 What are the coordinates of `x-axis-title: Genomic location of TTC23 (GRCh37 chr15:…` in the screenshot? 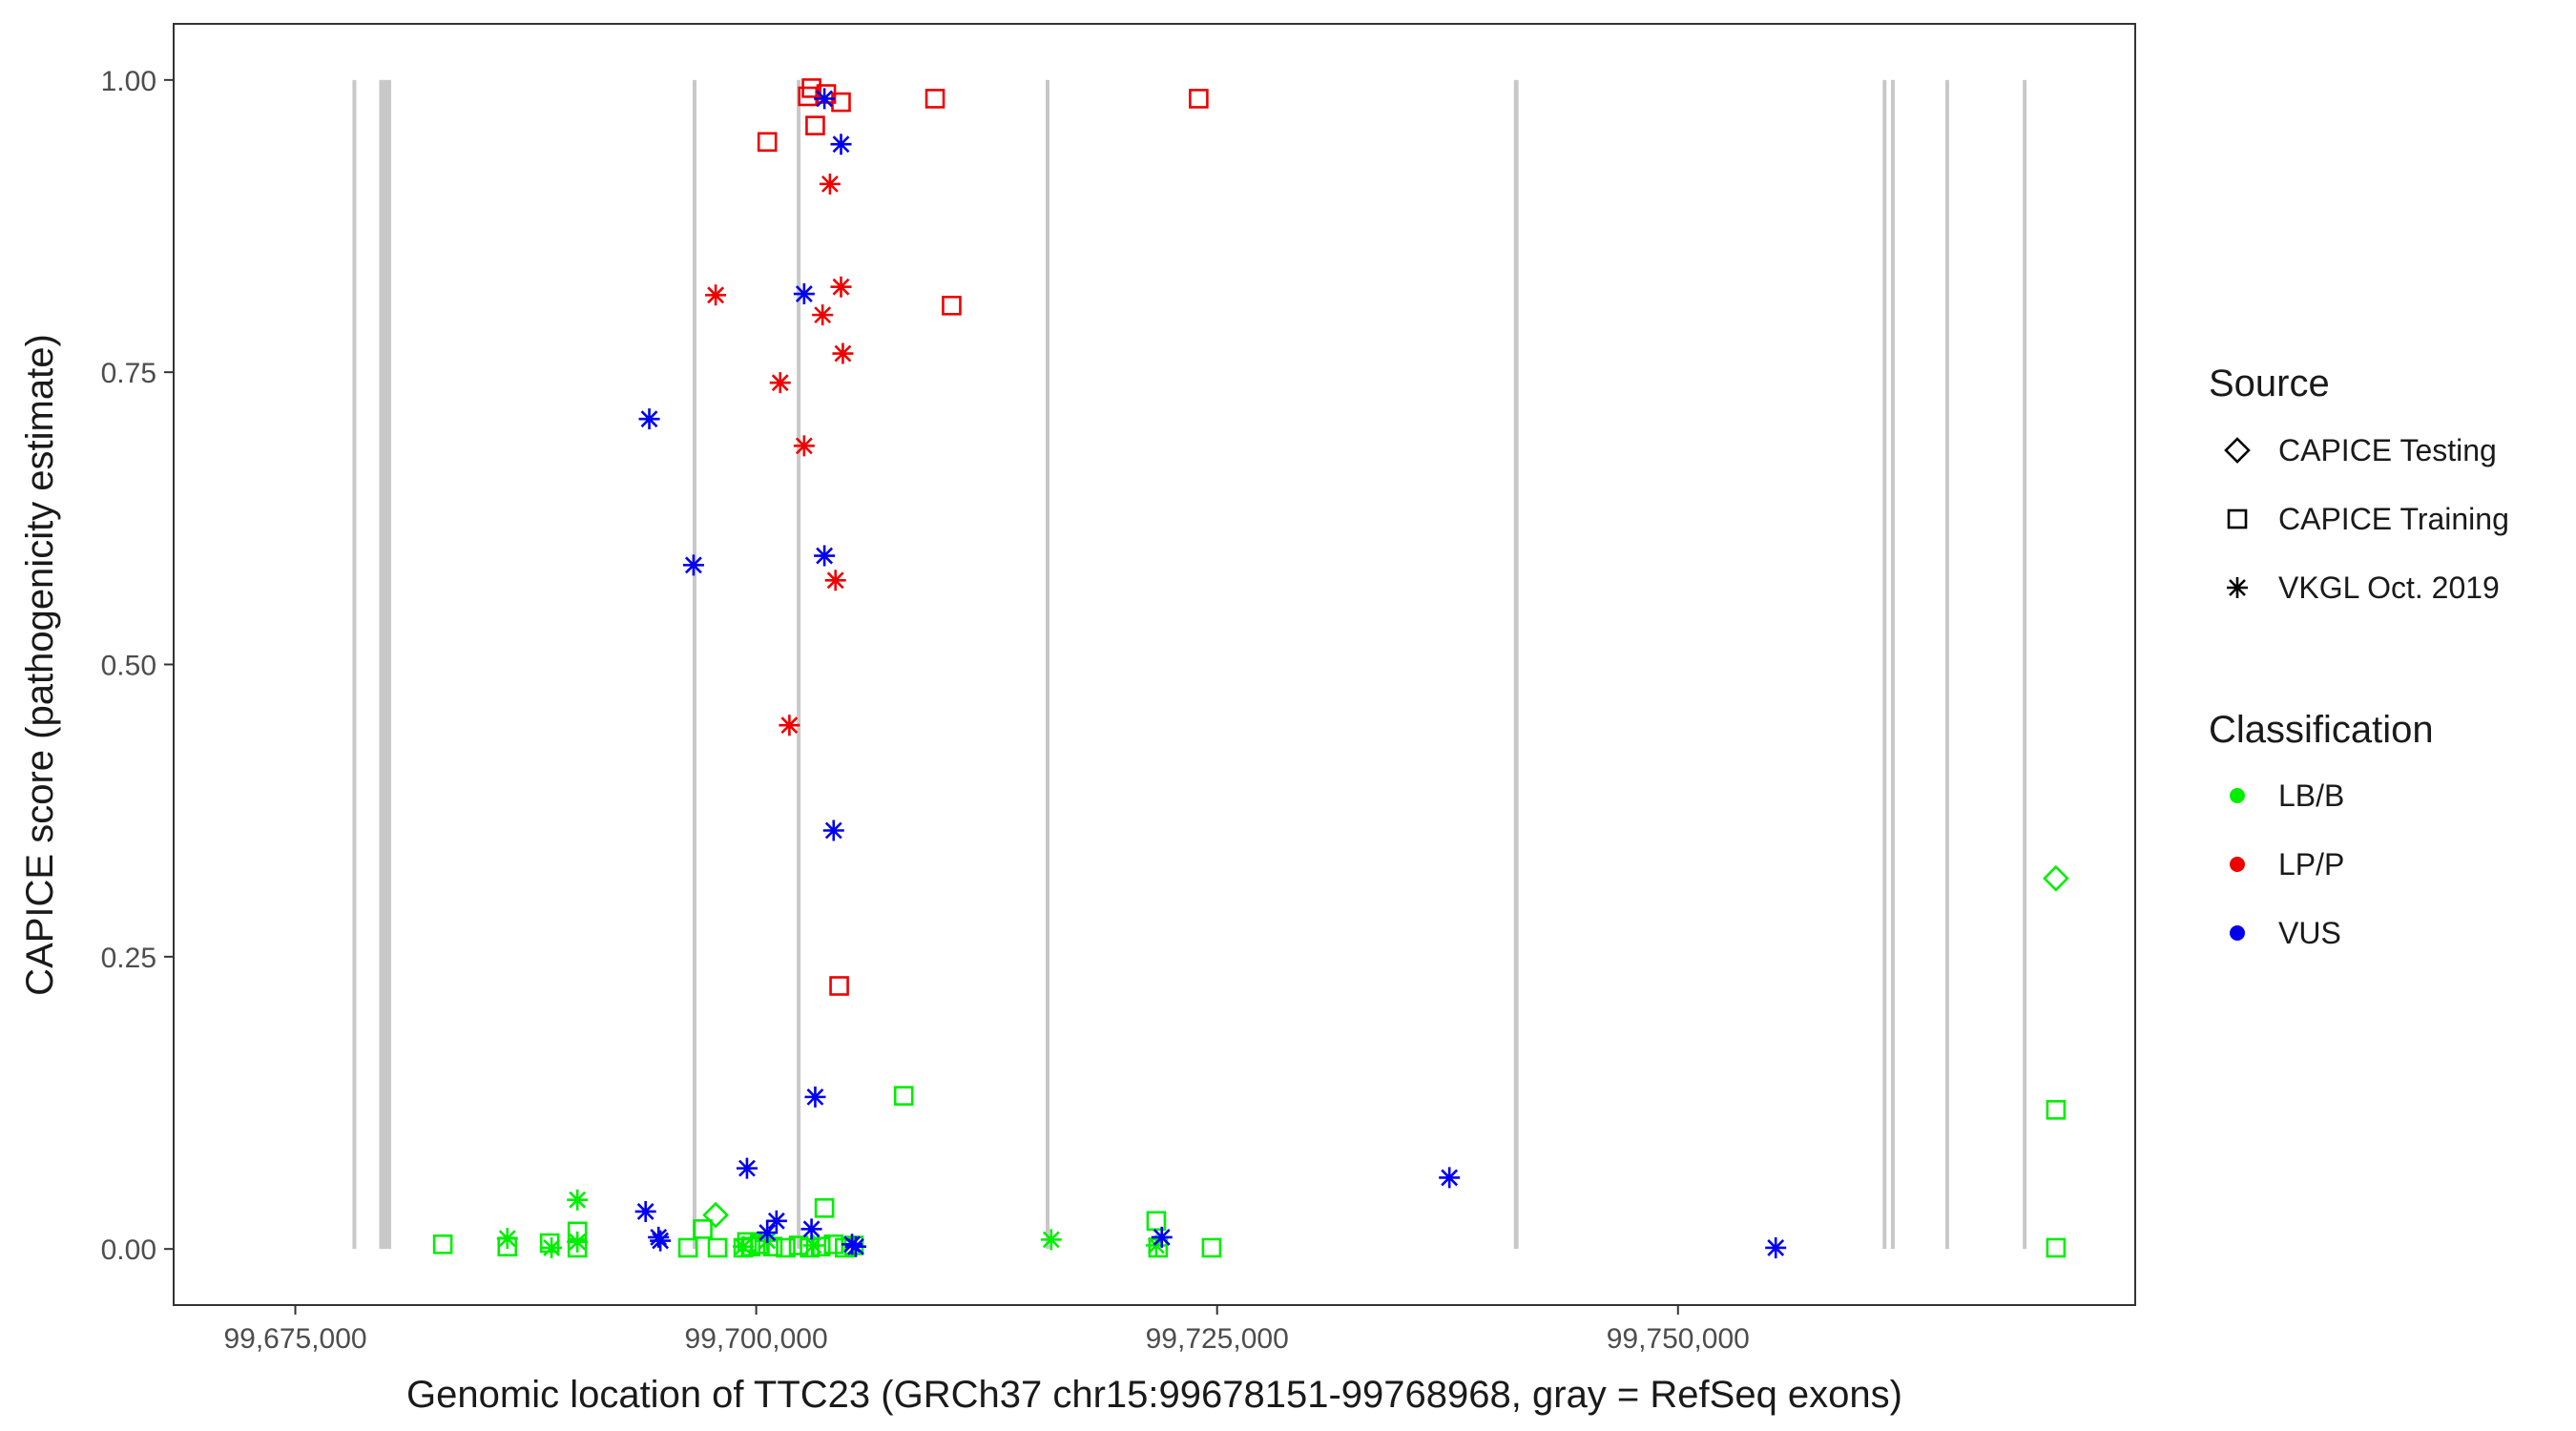 It's located at (1154, 1395).